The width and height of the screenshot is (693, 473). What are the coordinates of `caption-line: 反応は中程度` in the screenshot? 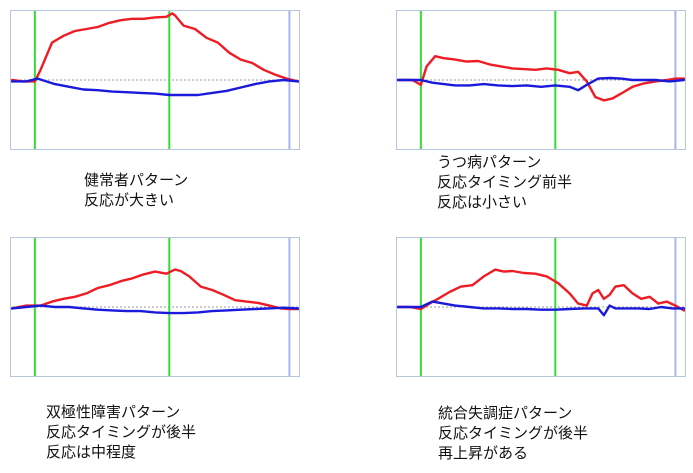 It's located at (91, 452).